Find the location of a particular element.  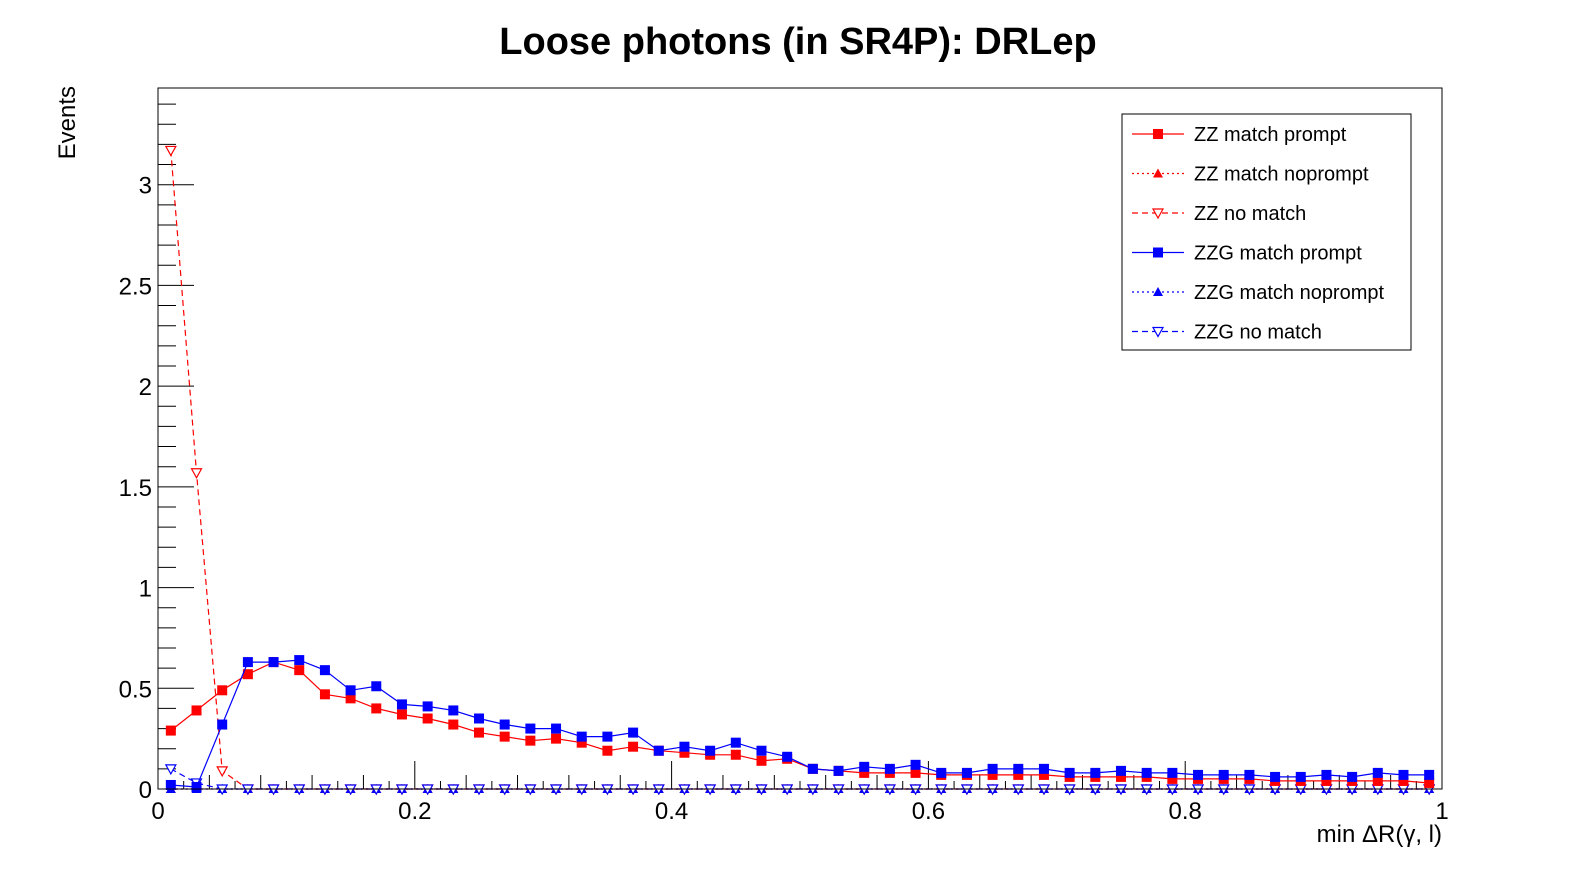

x-tick-label: 1 is located at coordinates (1441, 811).